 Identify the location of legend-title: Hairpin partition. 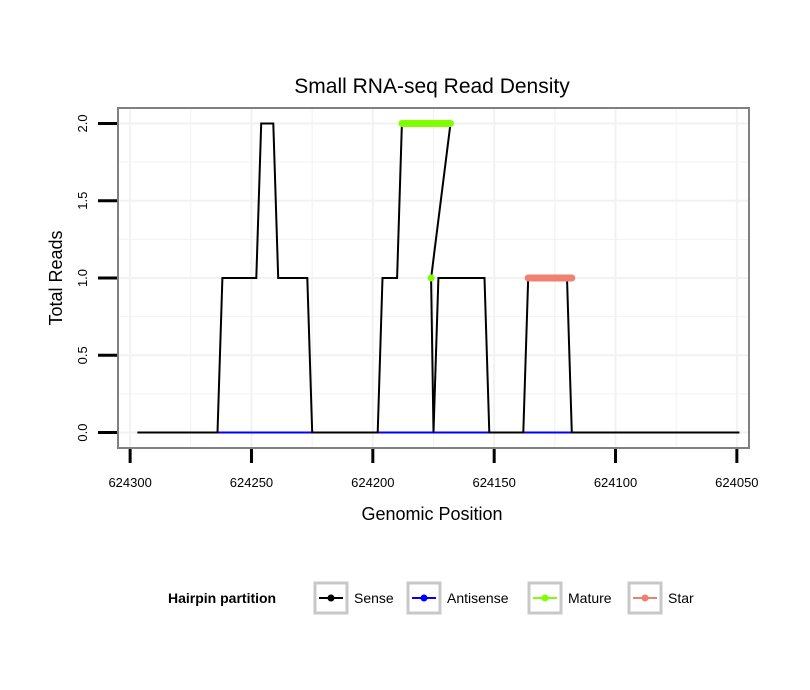
(222, 598).